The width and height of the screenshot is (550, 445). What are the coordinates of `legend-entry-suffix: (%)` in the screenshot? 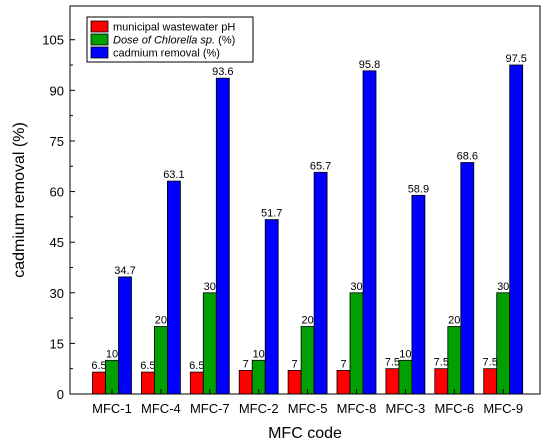 It's located at (225, 41).